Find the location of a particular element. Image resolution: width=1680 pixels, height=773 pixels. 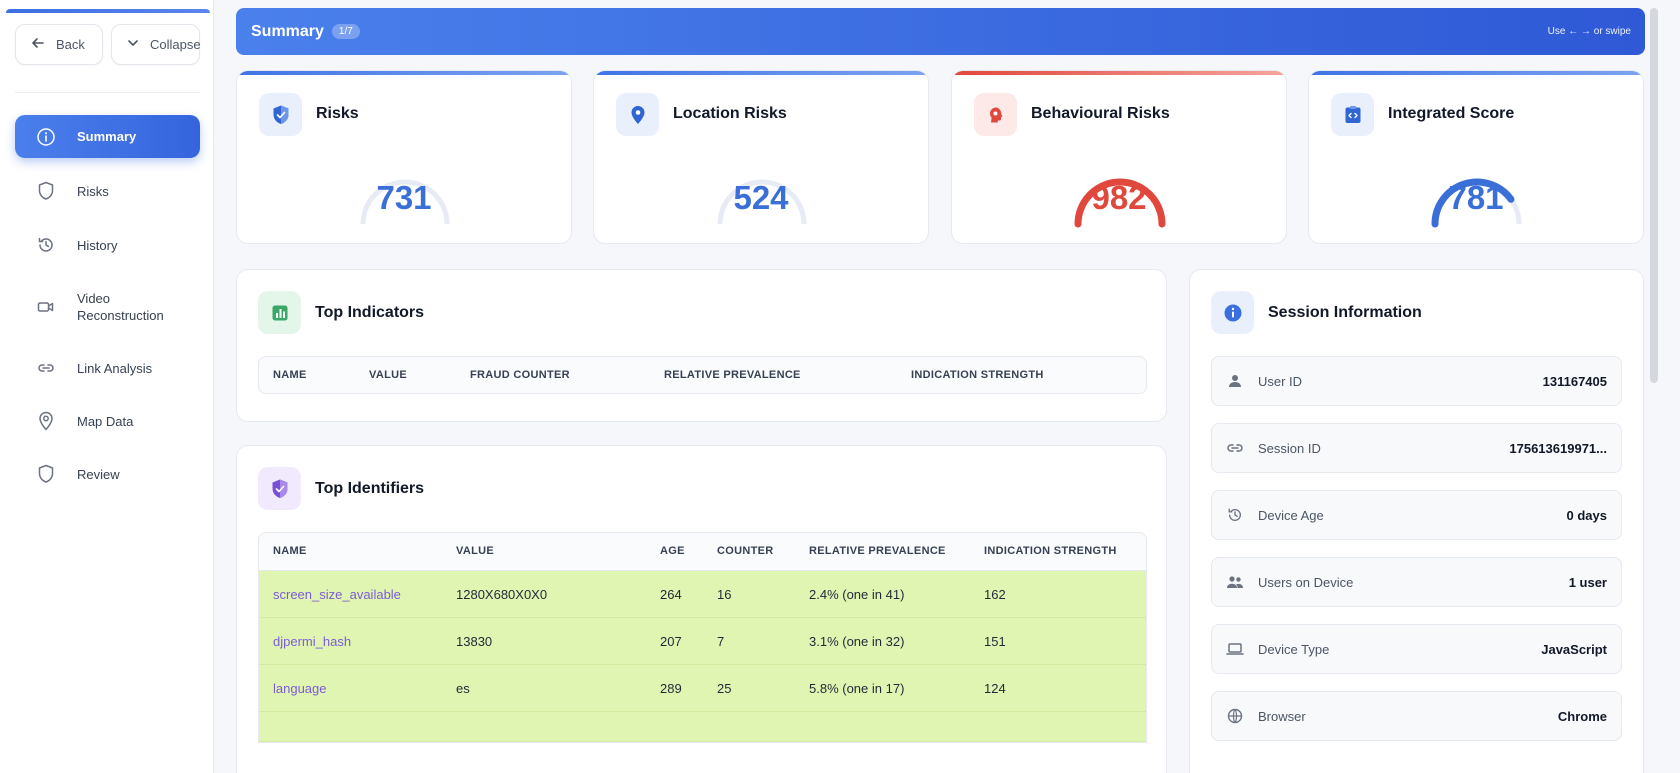

table-row: language es 289 25 5.8% (one in 17) 124 is located at coordinates (702, 688).